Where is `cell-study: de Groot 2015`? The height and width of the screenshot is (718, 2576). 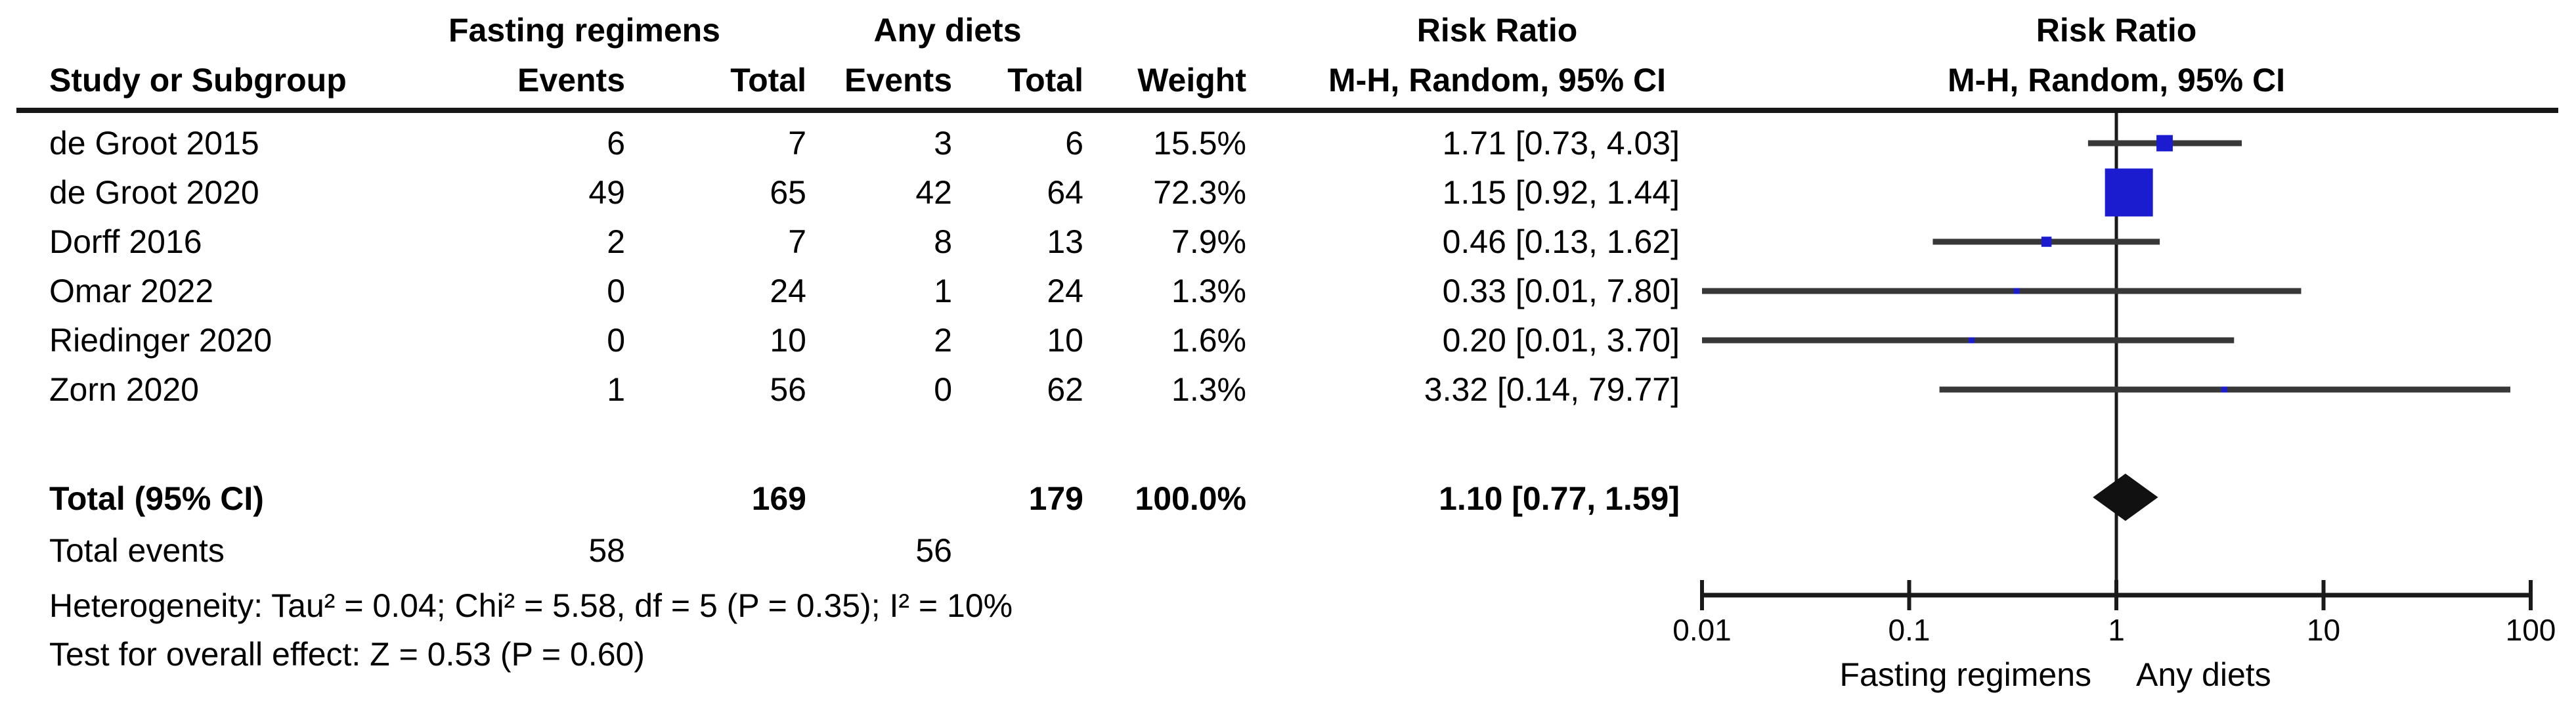 cell-study: de Groot 2015 is located at coordinates (154, 143).